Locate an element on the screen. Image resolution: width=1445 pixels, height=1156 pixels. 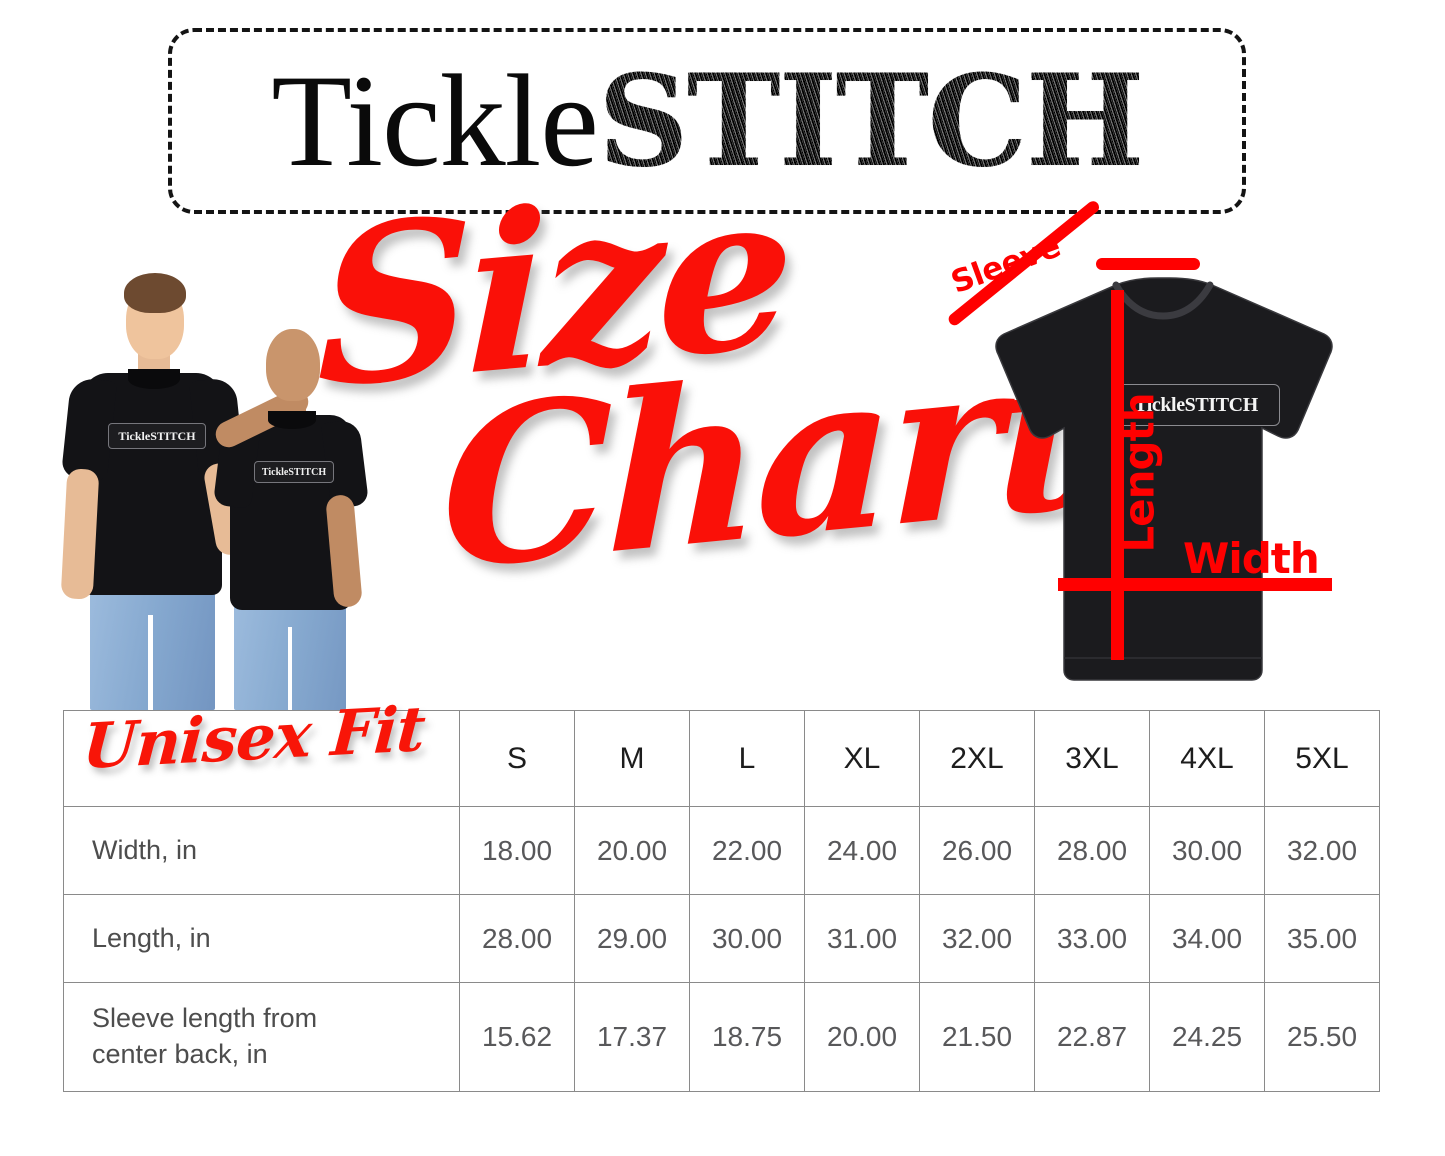
length-m: 29.00 is located at coordinates (632, 938).